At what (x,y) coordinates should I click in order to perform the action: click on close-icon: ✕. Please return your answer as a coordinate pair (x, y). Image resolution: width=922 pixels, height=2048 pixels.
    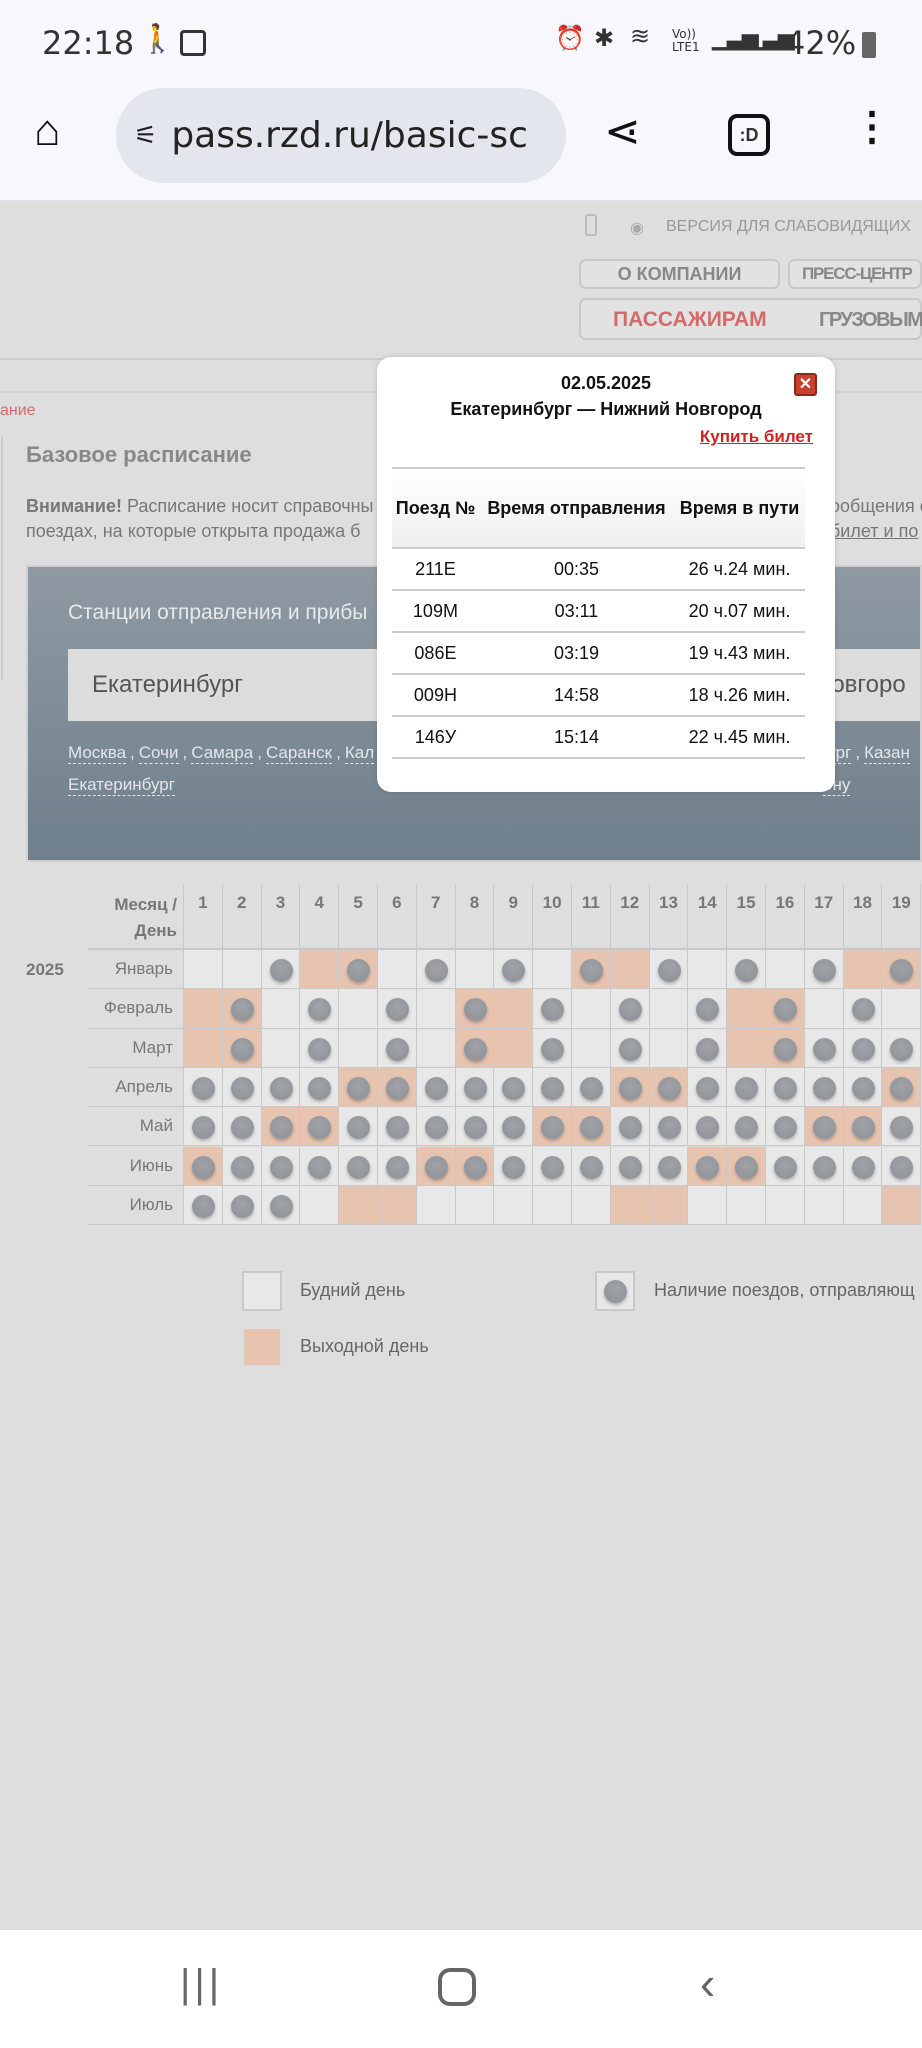
    Looking at the image, I should click on (805, 384).